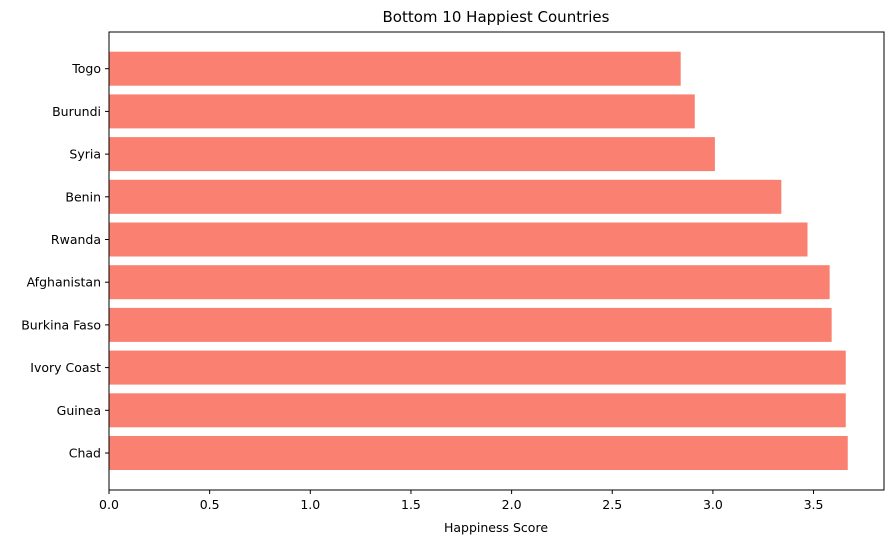 The width and height of the screenshot is (893, 545). Describe the element at coordinates (411, 504) in the screenshot. I see `x-tick-label: 1.5` at that location.